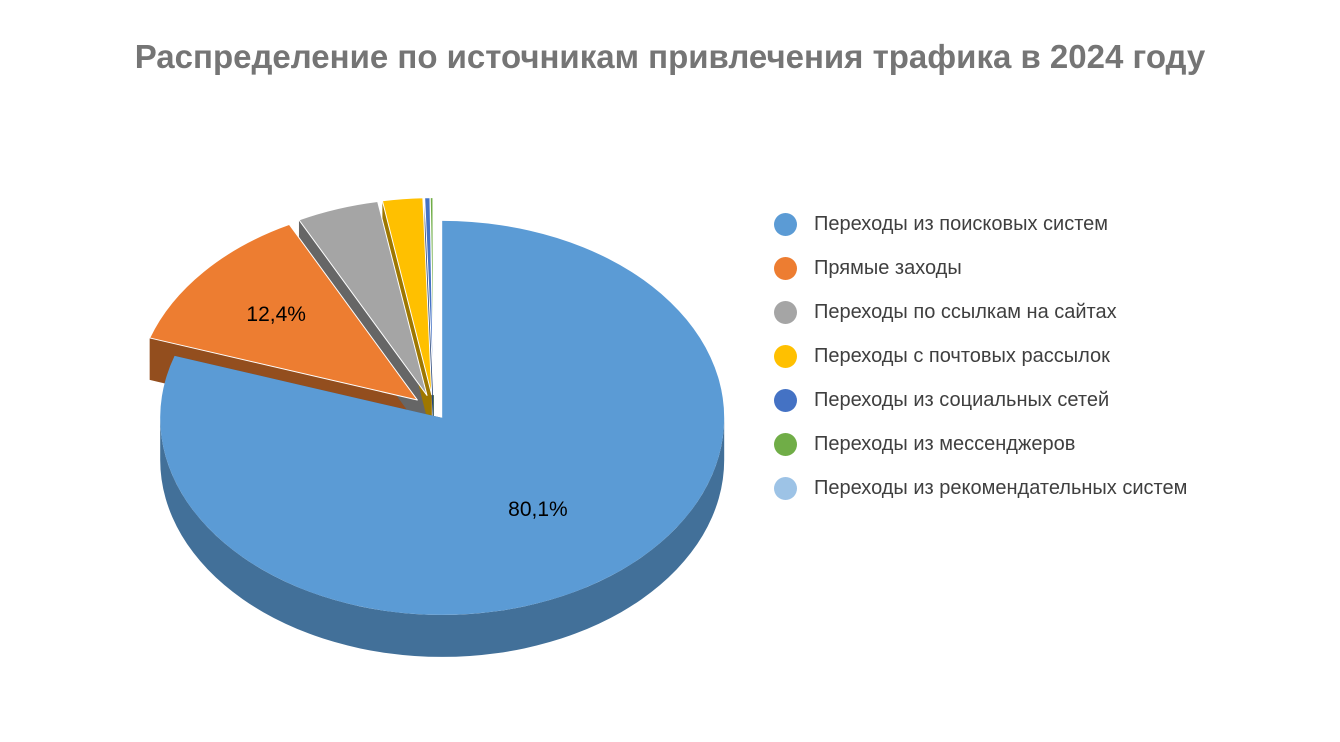 The height and width of the screenshot is (742, 1340). What do you see at coordinates (962, 399) in the screenshot?
I see `legend-label: Переходы из социальных сетей` at bounding box center [962, 399].